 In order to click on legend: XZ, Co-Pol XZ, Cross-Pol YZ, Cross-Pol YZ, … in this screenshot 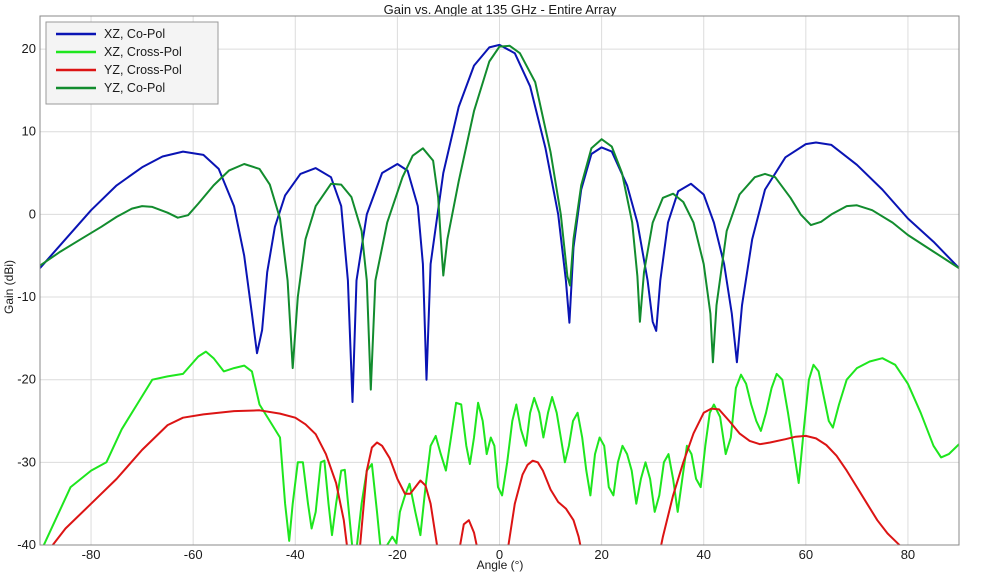, I will do `click(132, 63)`.